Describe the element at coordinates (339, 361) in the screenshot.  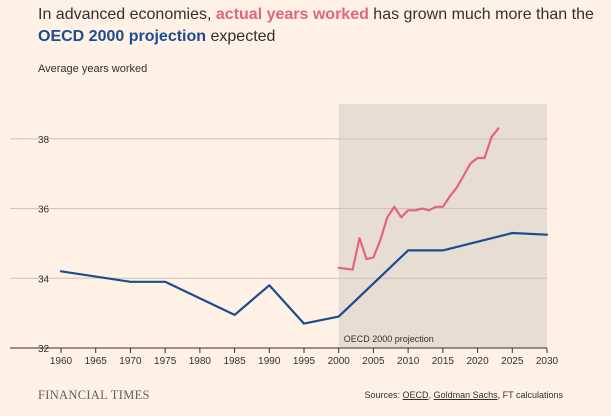
I see `x-tick-label-2000: 2000` at that location.